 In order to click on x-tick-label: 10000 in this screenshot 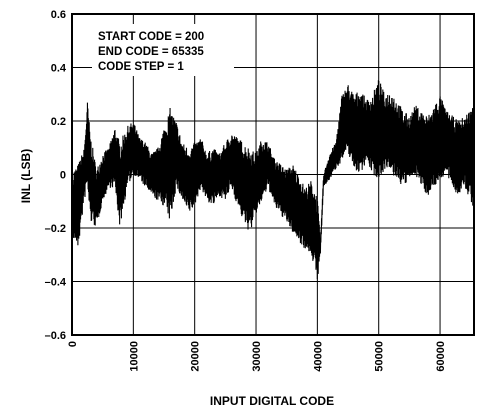, I will do `click(134, 356)`.